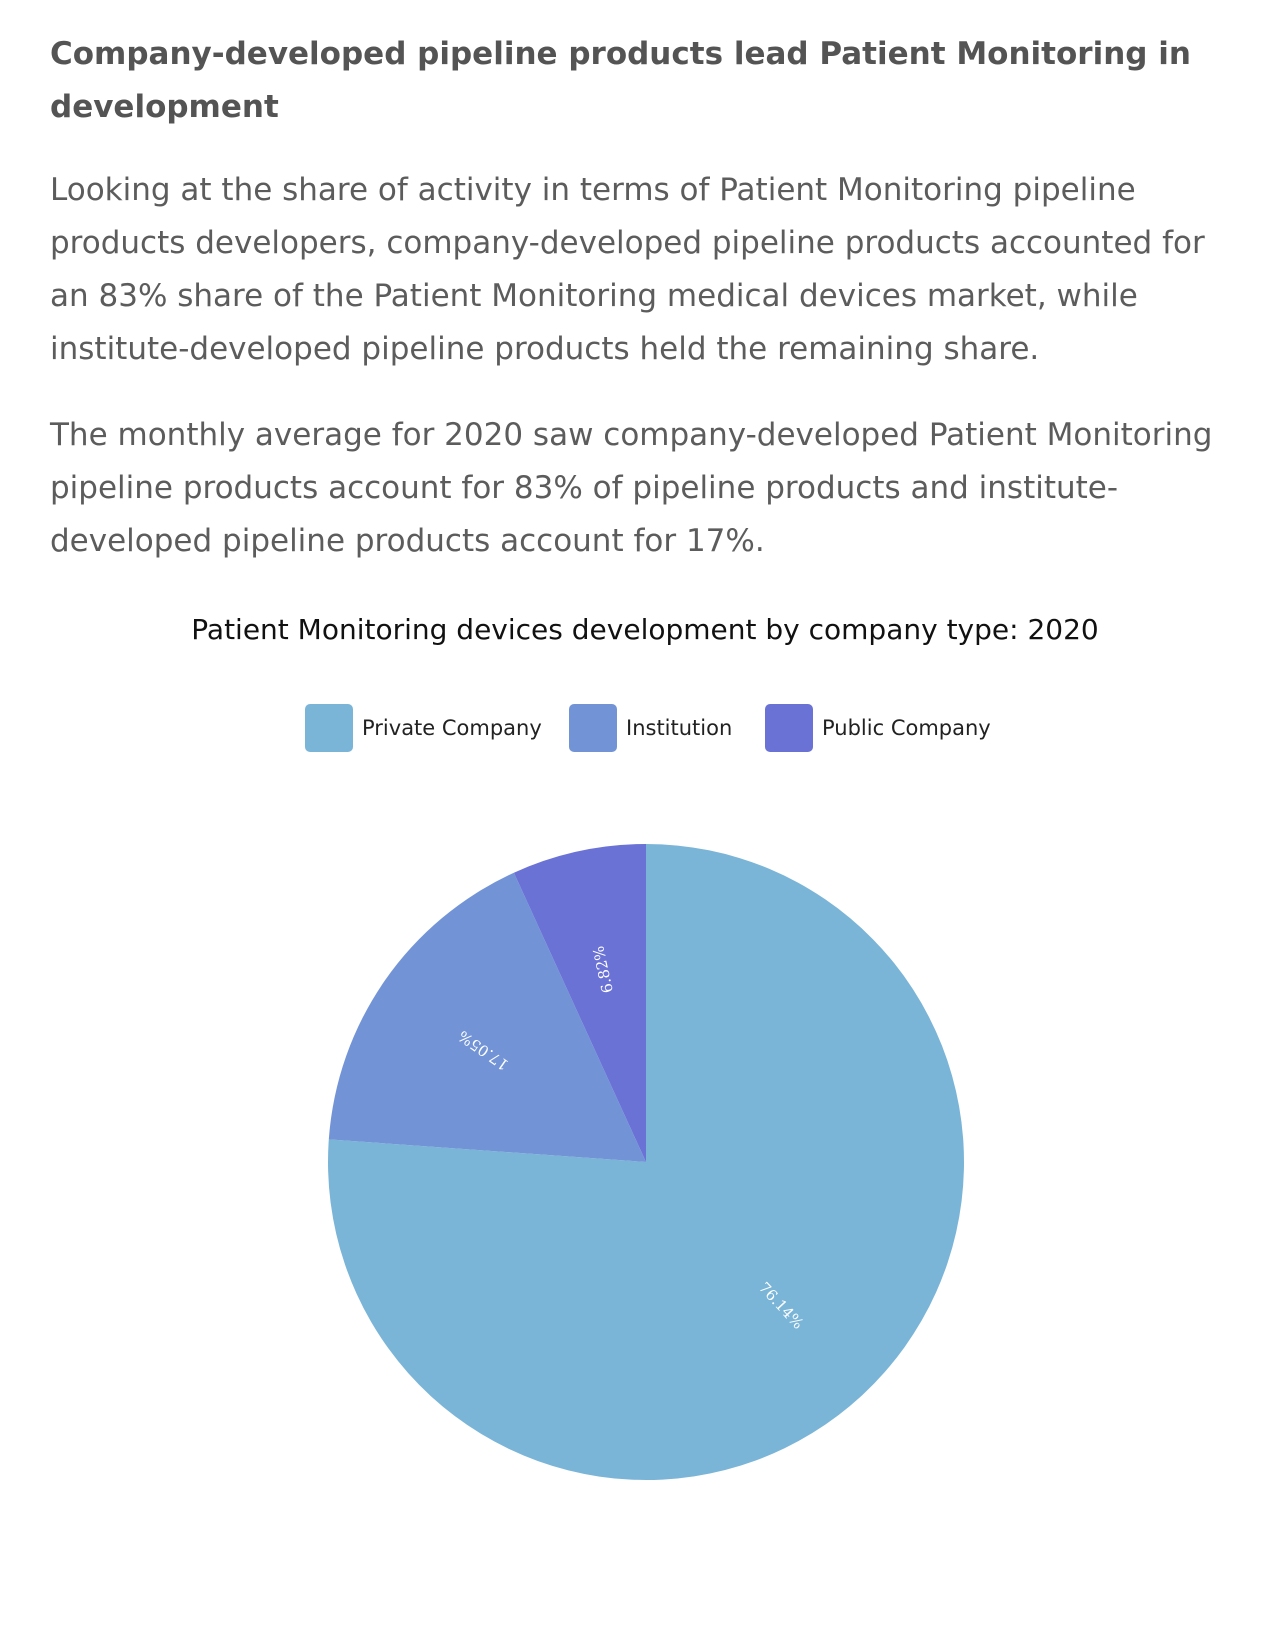 The image size is (1266, 1634). What do you see at coordinates (579, 1003) in the screenshot?
I see `pie-slice-public-company` at bounding box center [579, 1003].